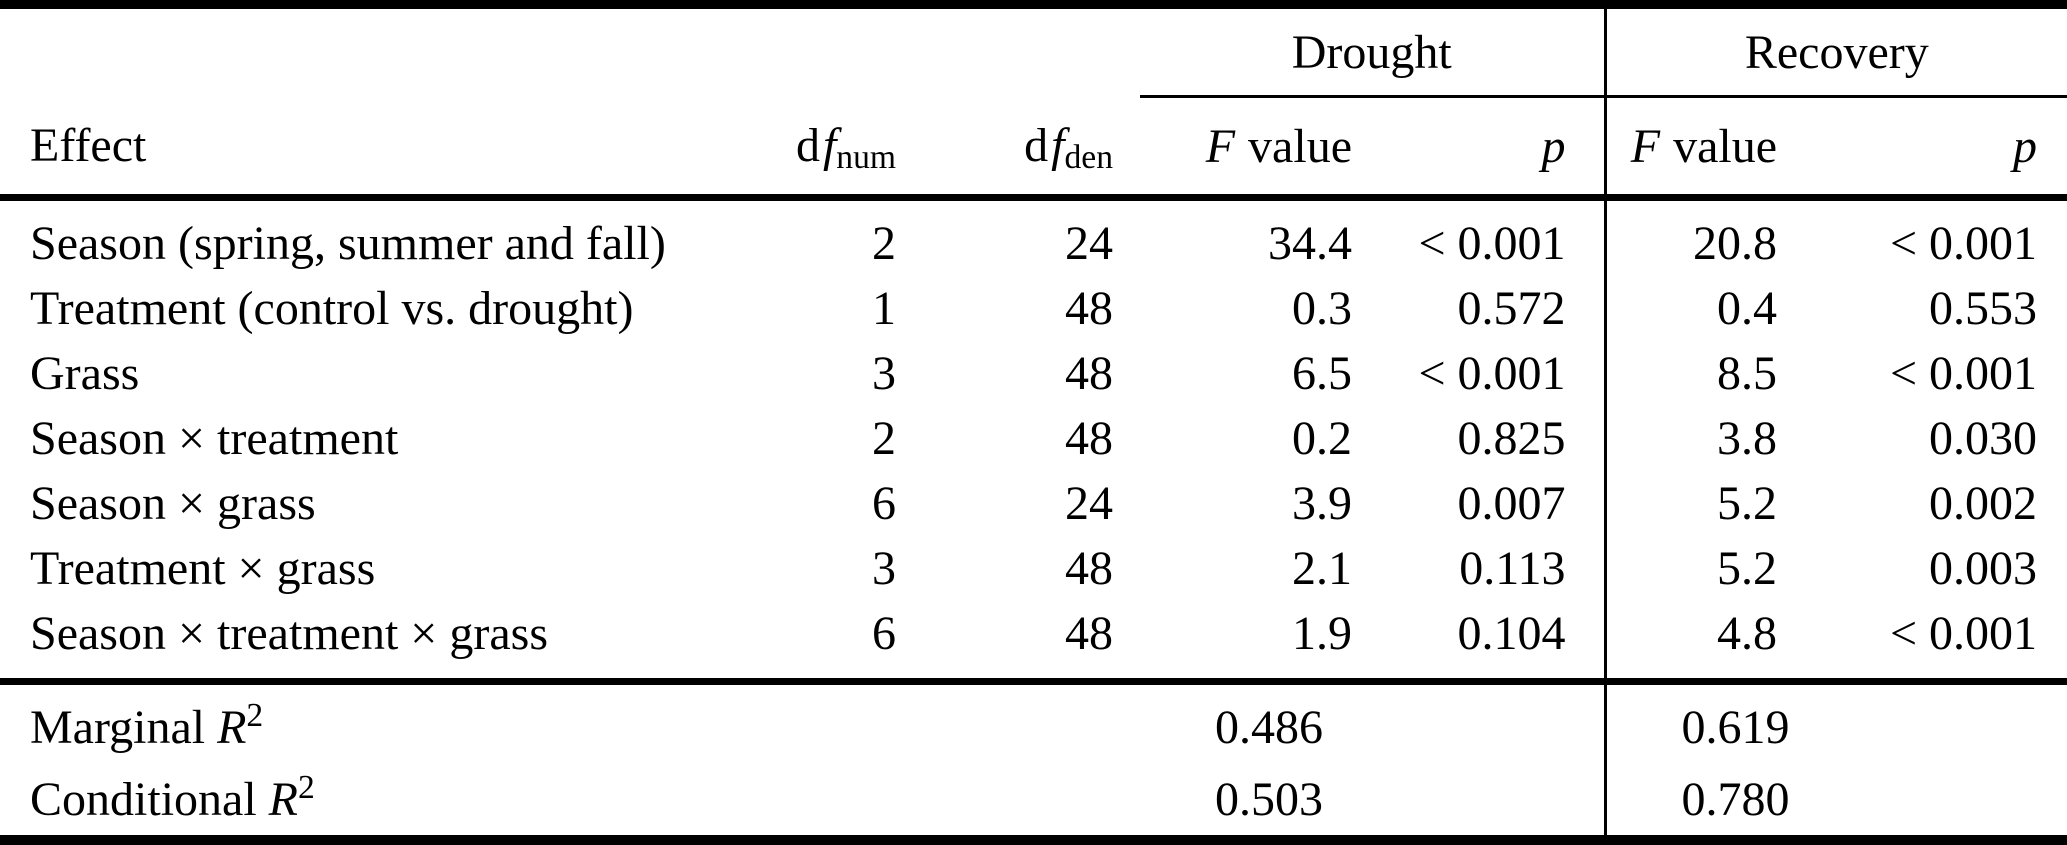 The width and height of the screenshot is (2067, 845). Describe the element at coordinates (1483, 308) in the screenshot. I see `drought-p-cell: 0.572` at that location.